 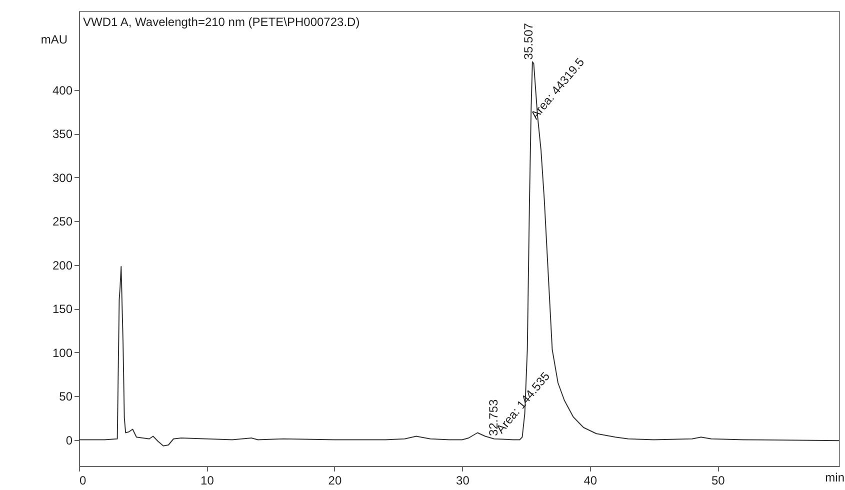 I want to click on y-tick-label: 0, so click(x=69, y=440).